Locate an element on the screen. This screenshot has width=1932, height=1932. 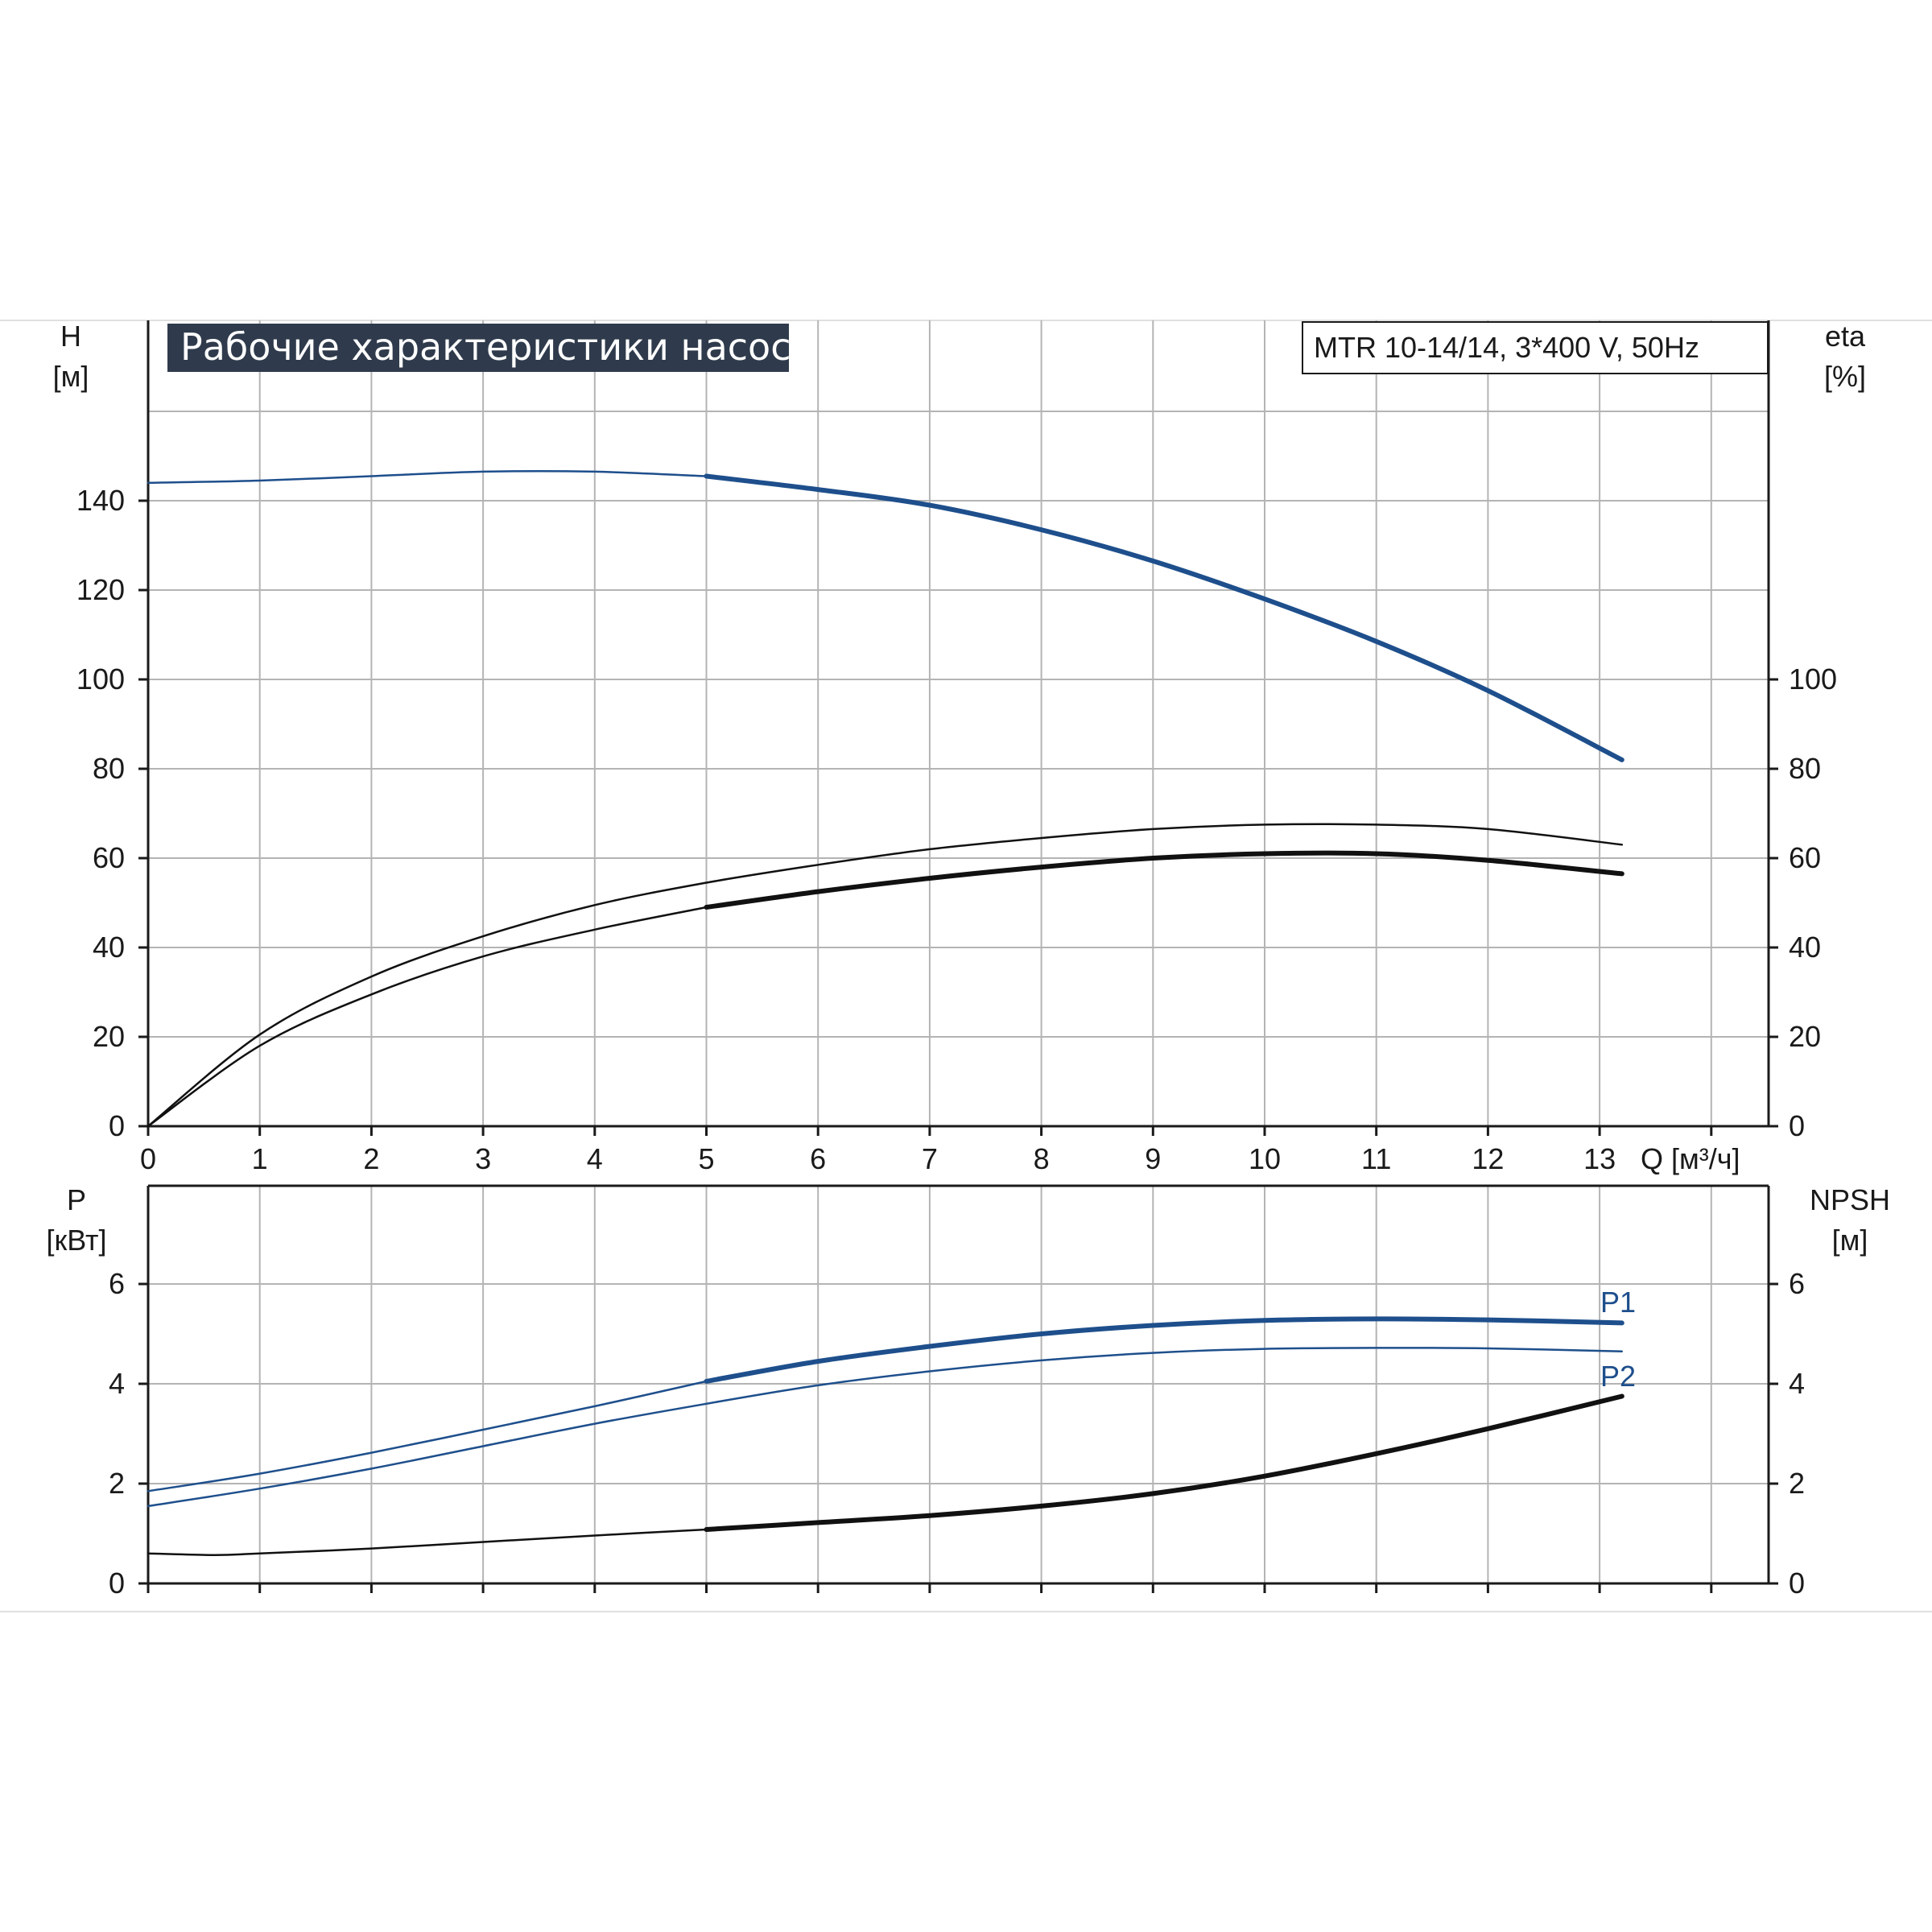
right-tick-label: 2 is located at coordinates (1797, 1483).